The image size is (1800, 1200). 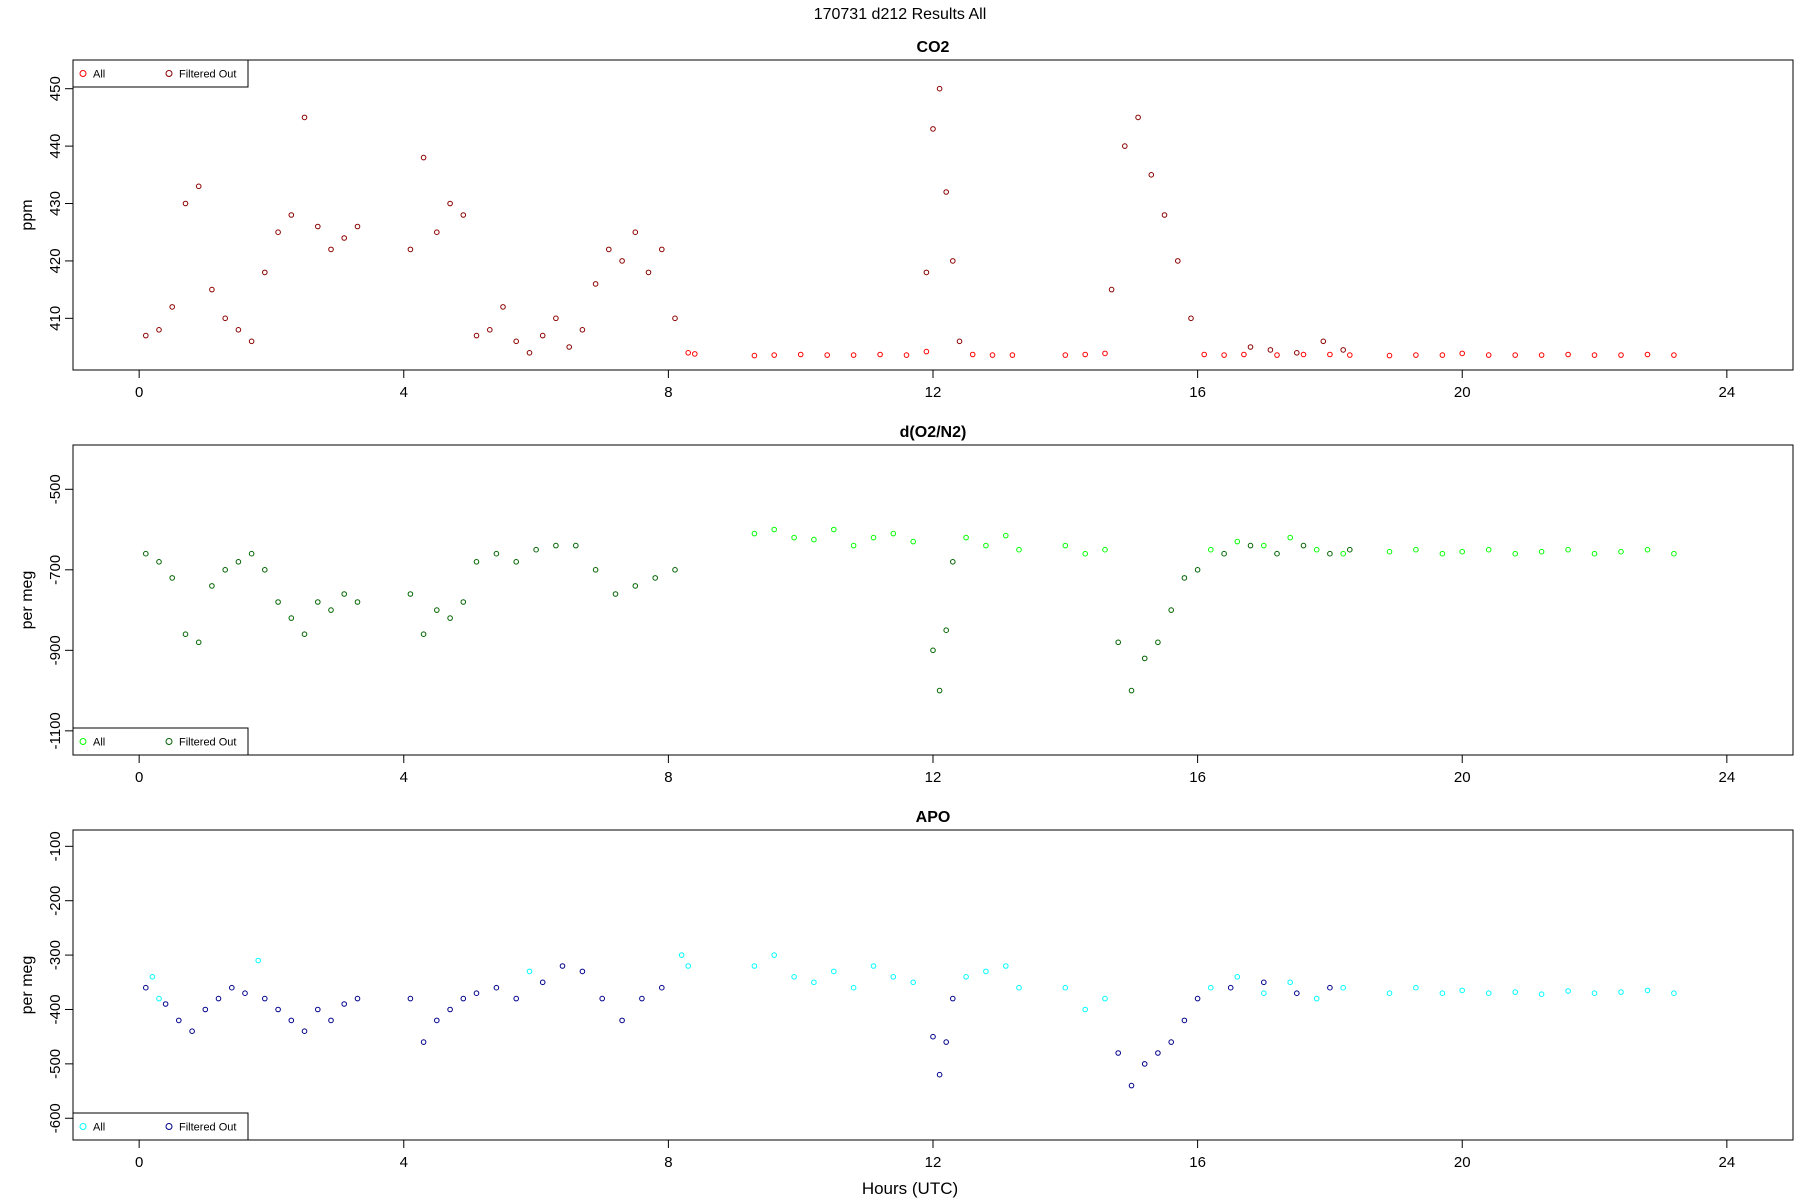 I want to click on y-axis-label: per meg, so click(x=27, y=985).